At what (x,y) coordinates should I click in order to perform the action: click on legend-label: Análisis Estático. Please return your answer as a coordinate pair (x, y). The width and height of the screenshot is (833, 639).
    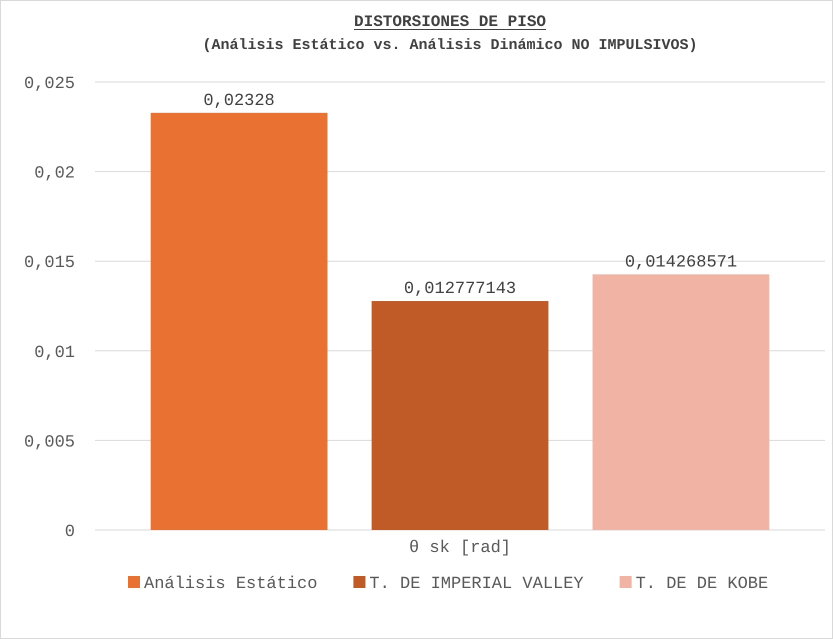
    Looking at the image, I should click on (231, 584).